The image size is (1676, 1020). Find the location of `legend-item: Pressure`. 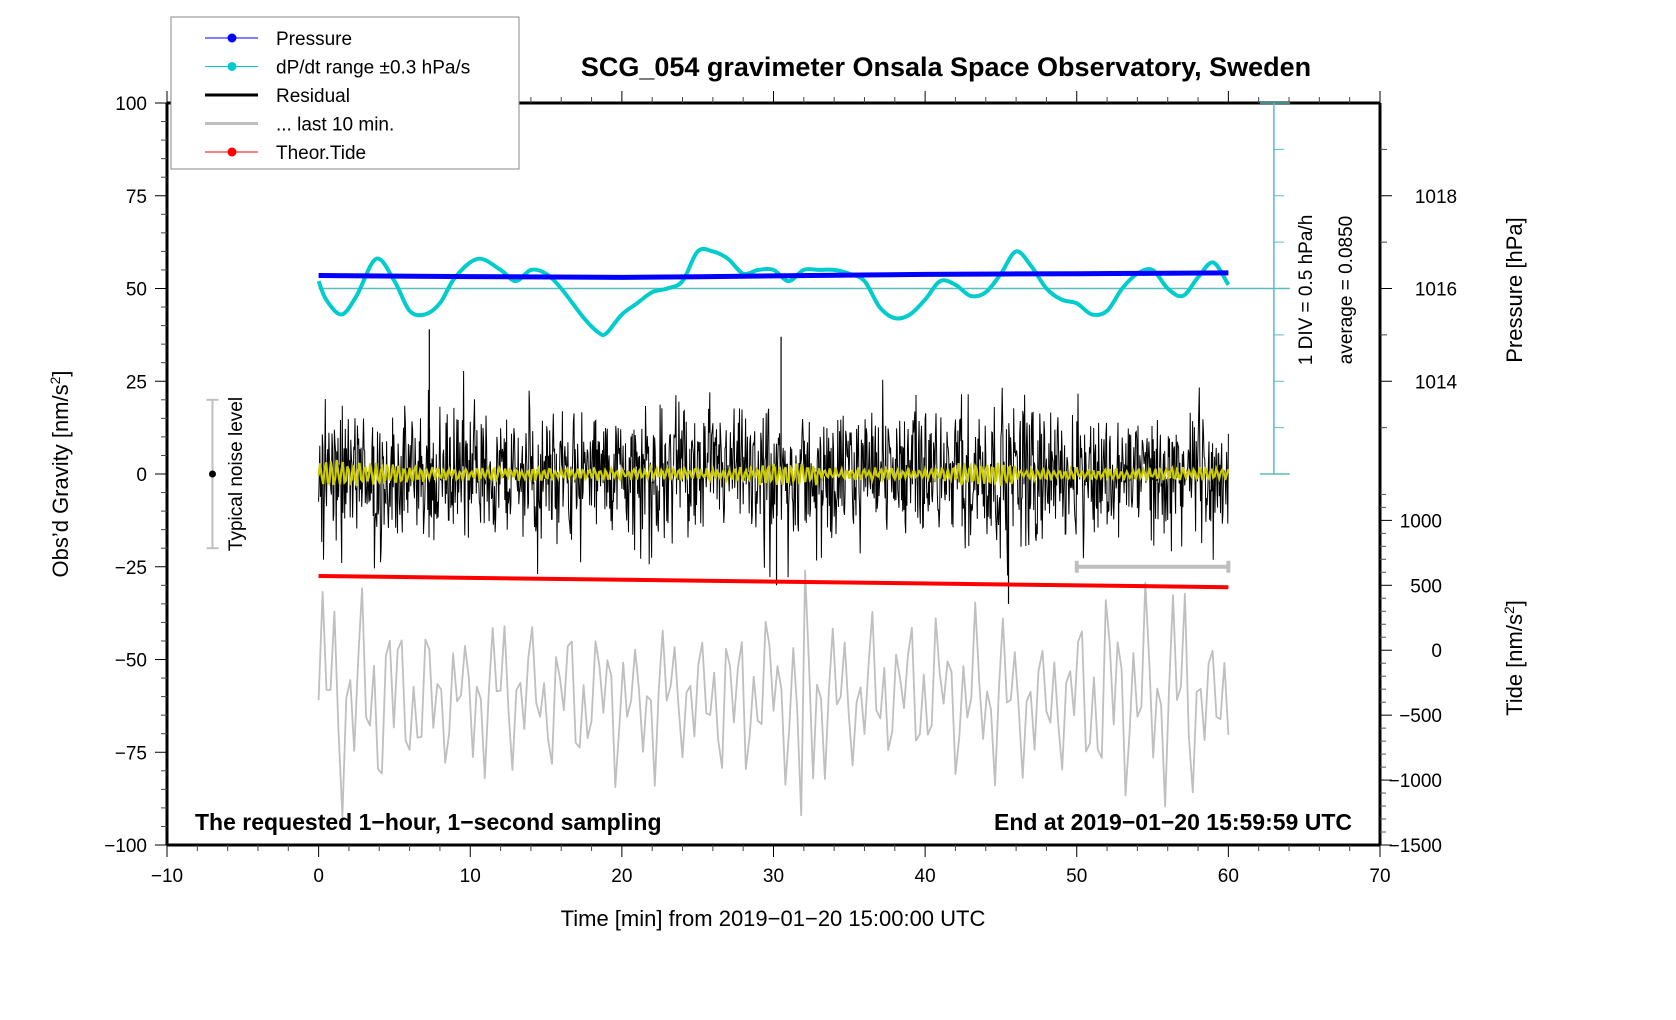

legend-item: Pressure is located at coordinates (278, 39).